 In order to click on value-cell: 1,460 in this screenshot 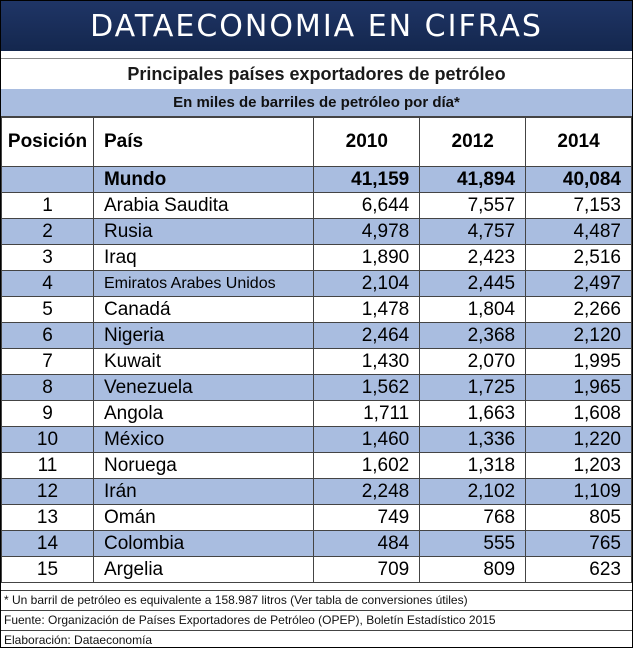, I will do `click(367, 439)`.